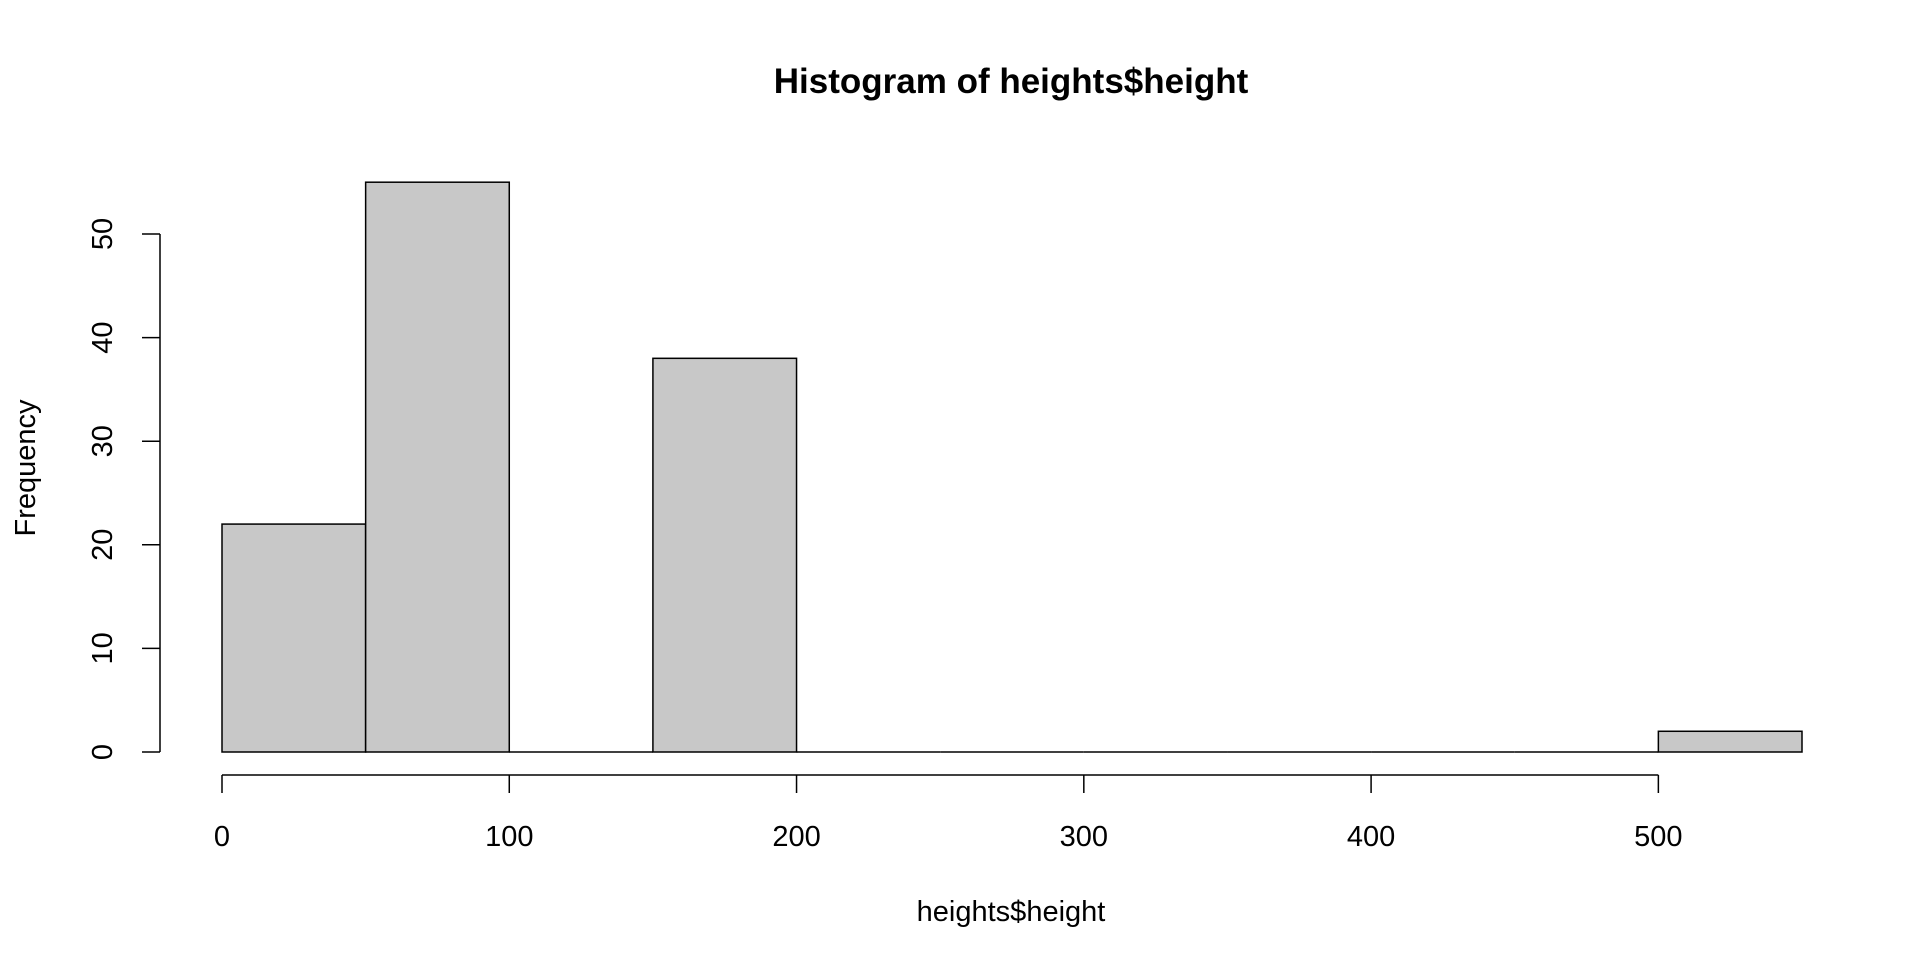 The image size is (1920, 960). Describe the element at coordinates (103, 234) in the screenshot. I see `y-tick-label: 50` at that location.